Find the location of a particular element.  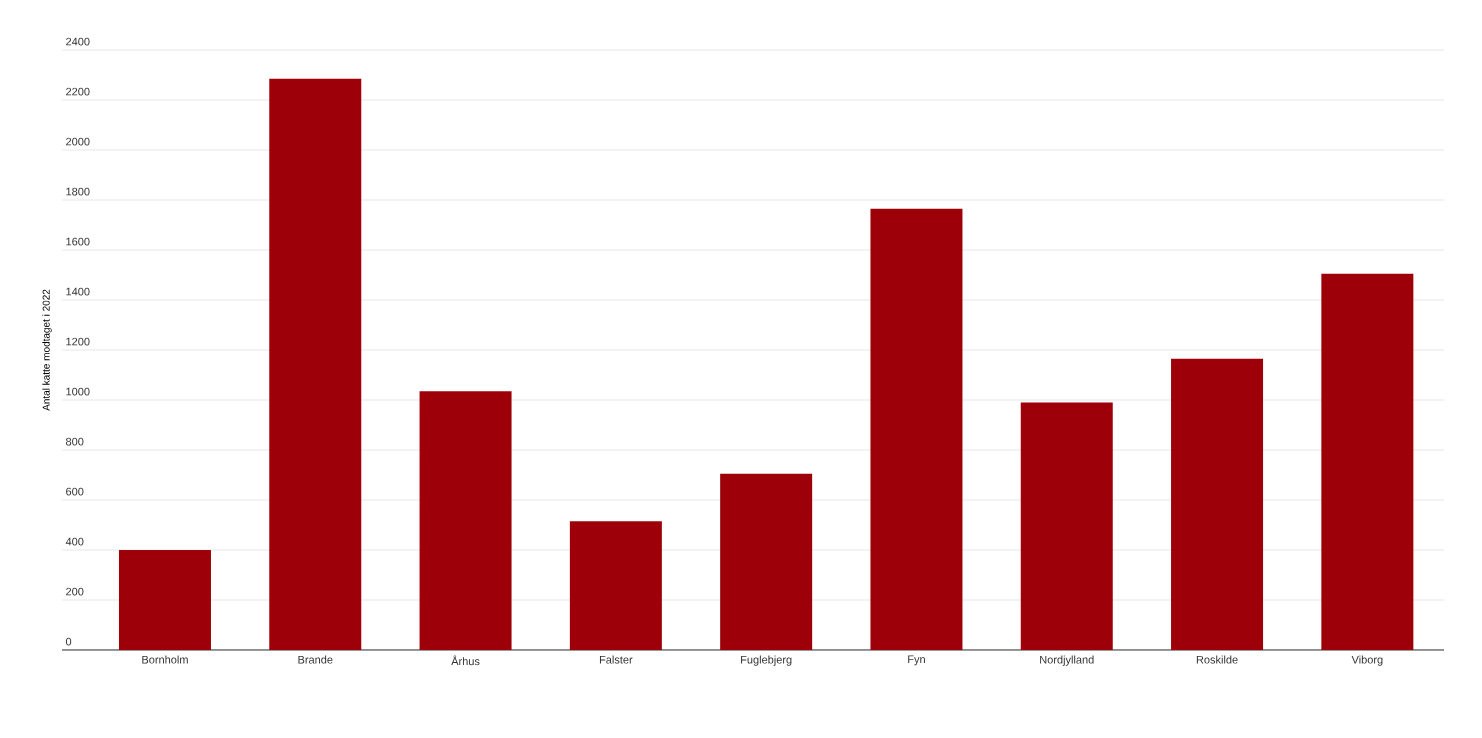

y-axis-title: Antal katte modtaget i 2022 is located at coordinates (47, 350).